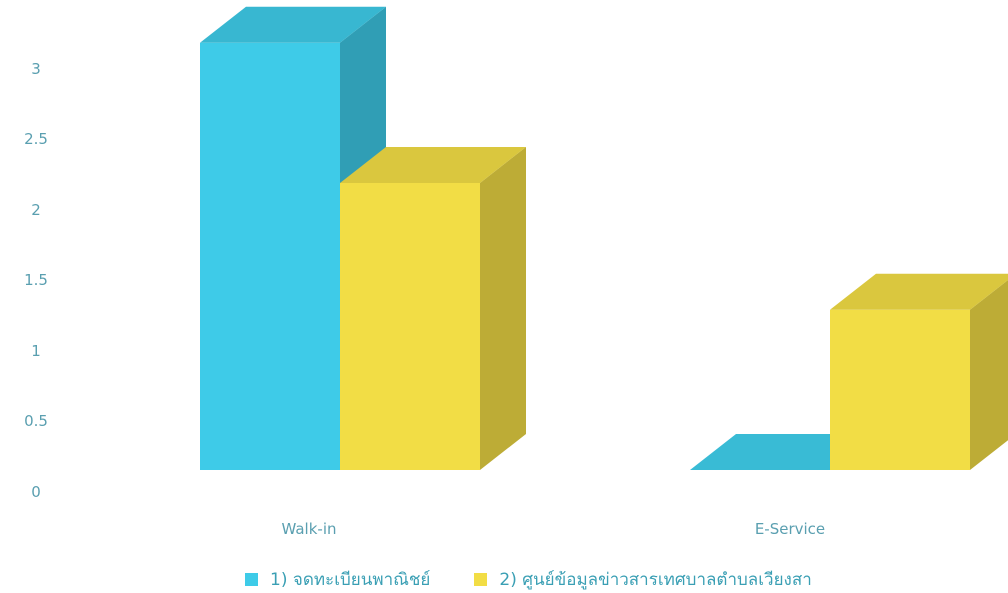 The height and width of the screenshot is (593, 1008). What do you see at coordinates (36, 351) in the screenshot?
I see `y-tick-label: 1` at bounding box center [36, 351].